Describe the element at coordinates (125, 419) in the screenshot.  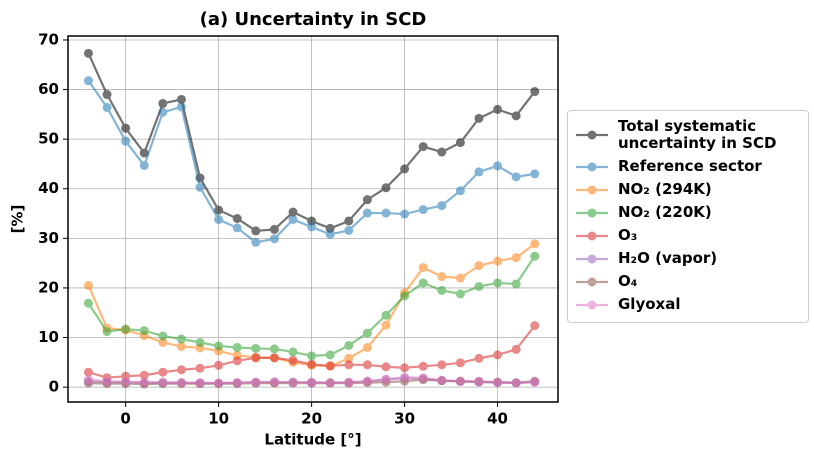
I see `x-tick-label: 0` at that location.